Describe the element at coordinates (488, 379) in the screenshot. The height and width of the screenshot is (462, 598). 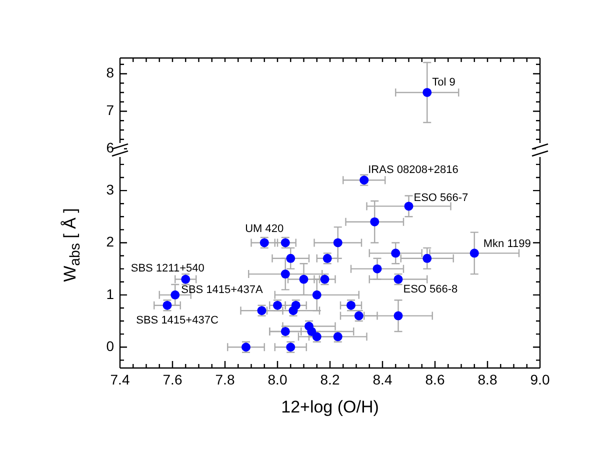
I see `x-tick-label: 8.8` at that location.